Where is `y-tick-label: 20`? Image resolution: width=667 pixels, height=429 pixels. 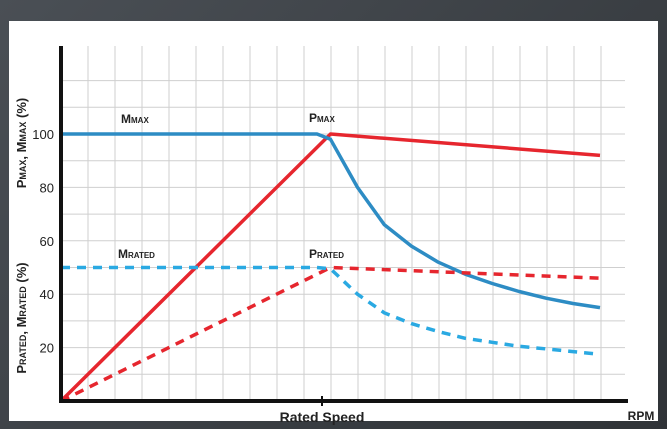
y-tick-label: 20 is located at coordinates (47, 348).